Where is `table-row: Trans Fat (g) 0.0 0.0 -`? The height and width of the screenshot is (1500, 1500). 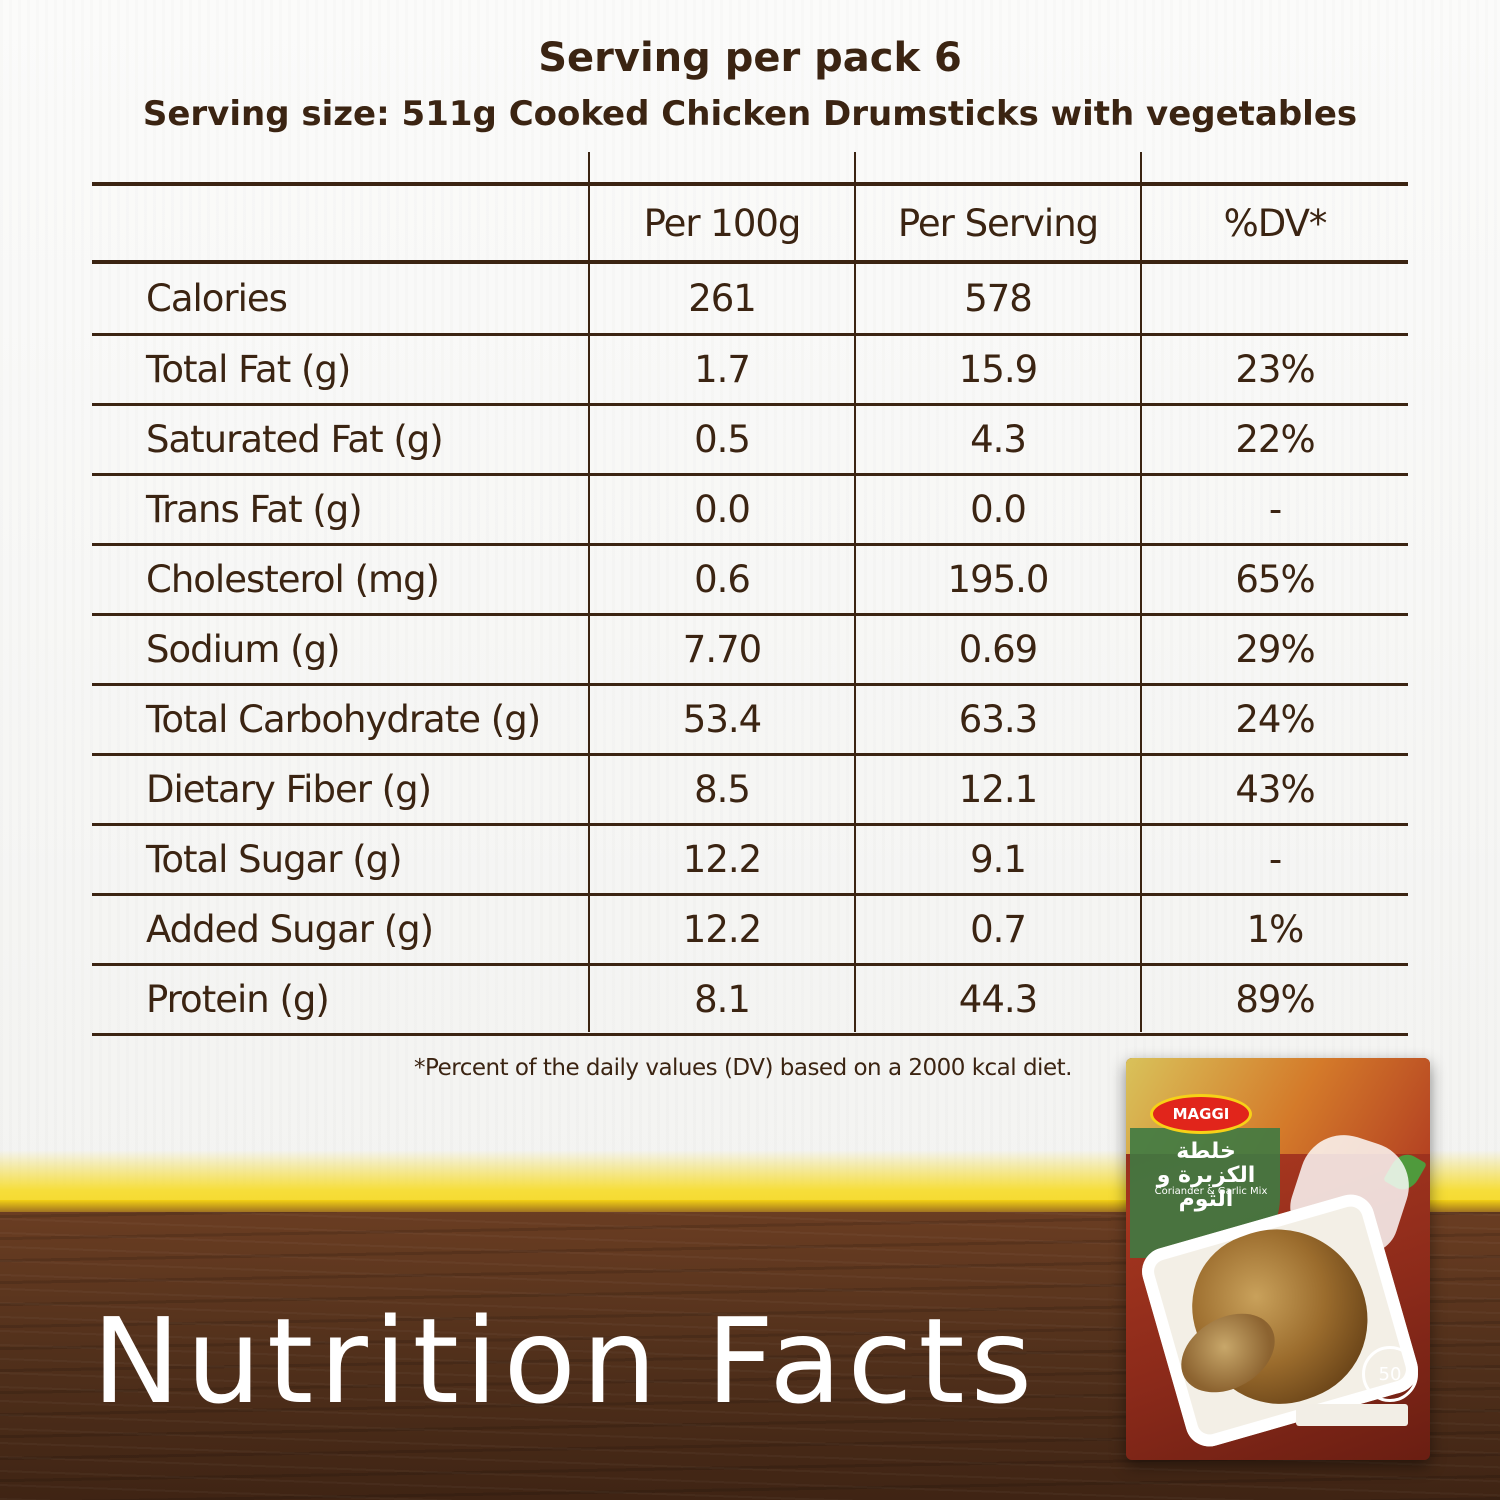 table-row: Trans Fat (g) 0.0 0.0 - is located at coordinates (750, 511).